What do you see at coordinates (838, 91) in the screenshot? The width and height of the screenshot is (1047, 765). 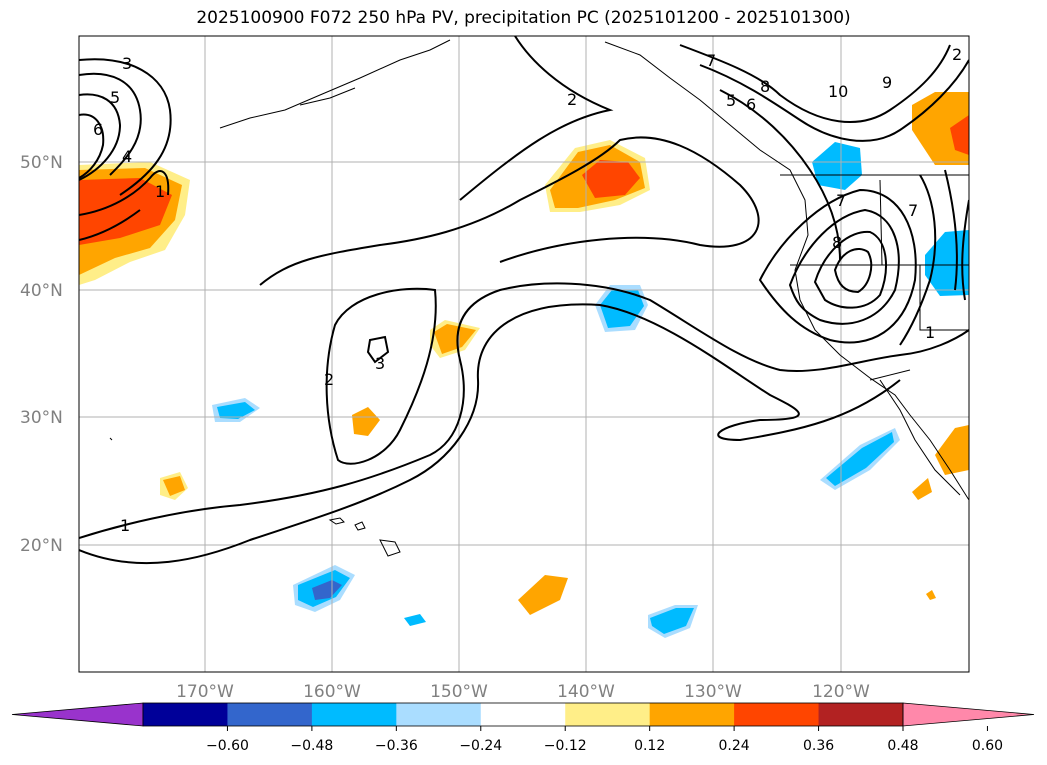 I see `contour-label: 10` at bounding box center [838, 91].